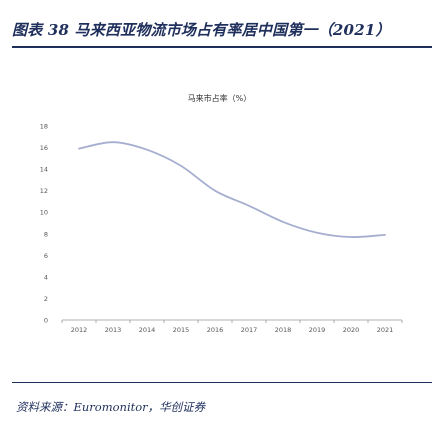  Describe the element at coordinates (181, 330) in the screenshot. I see `x-tick-label: 2015` at that location.